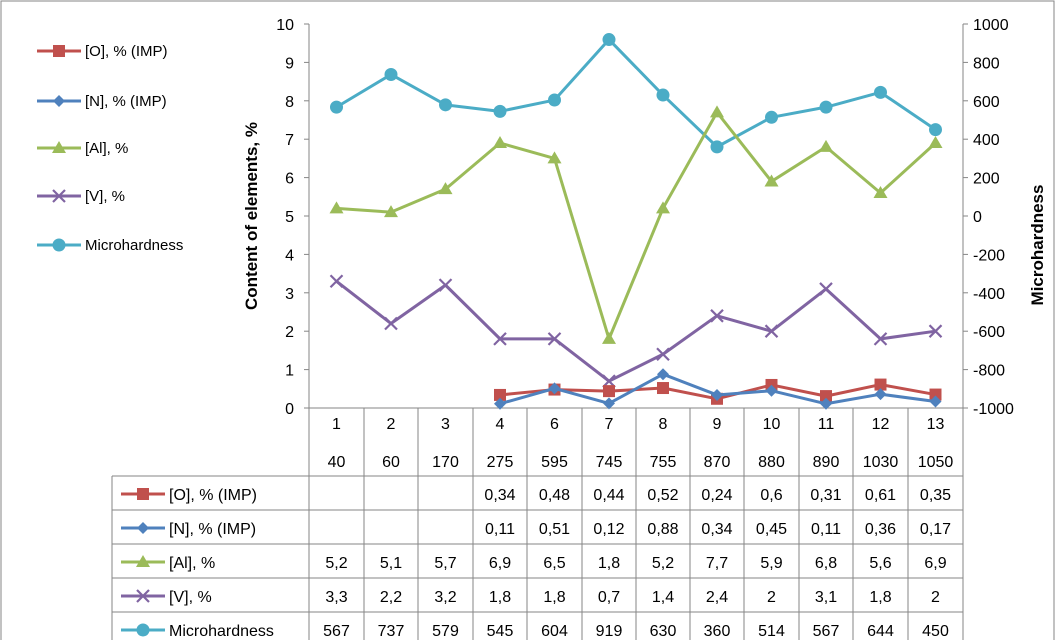 Image resolution: width=1057 pixels, height=640 pixels. Describe the element at coordinates (336, 424) in the screenshot. I see `x-tick-label-top: 1` at that location.